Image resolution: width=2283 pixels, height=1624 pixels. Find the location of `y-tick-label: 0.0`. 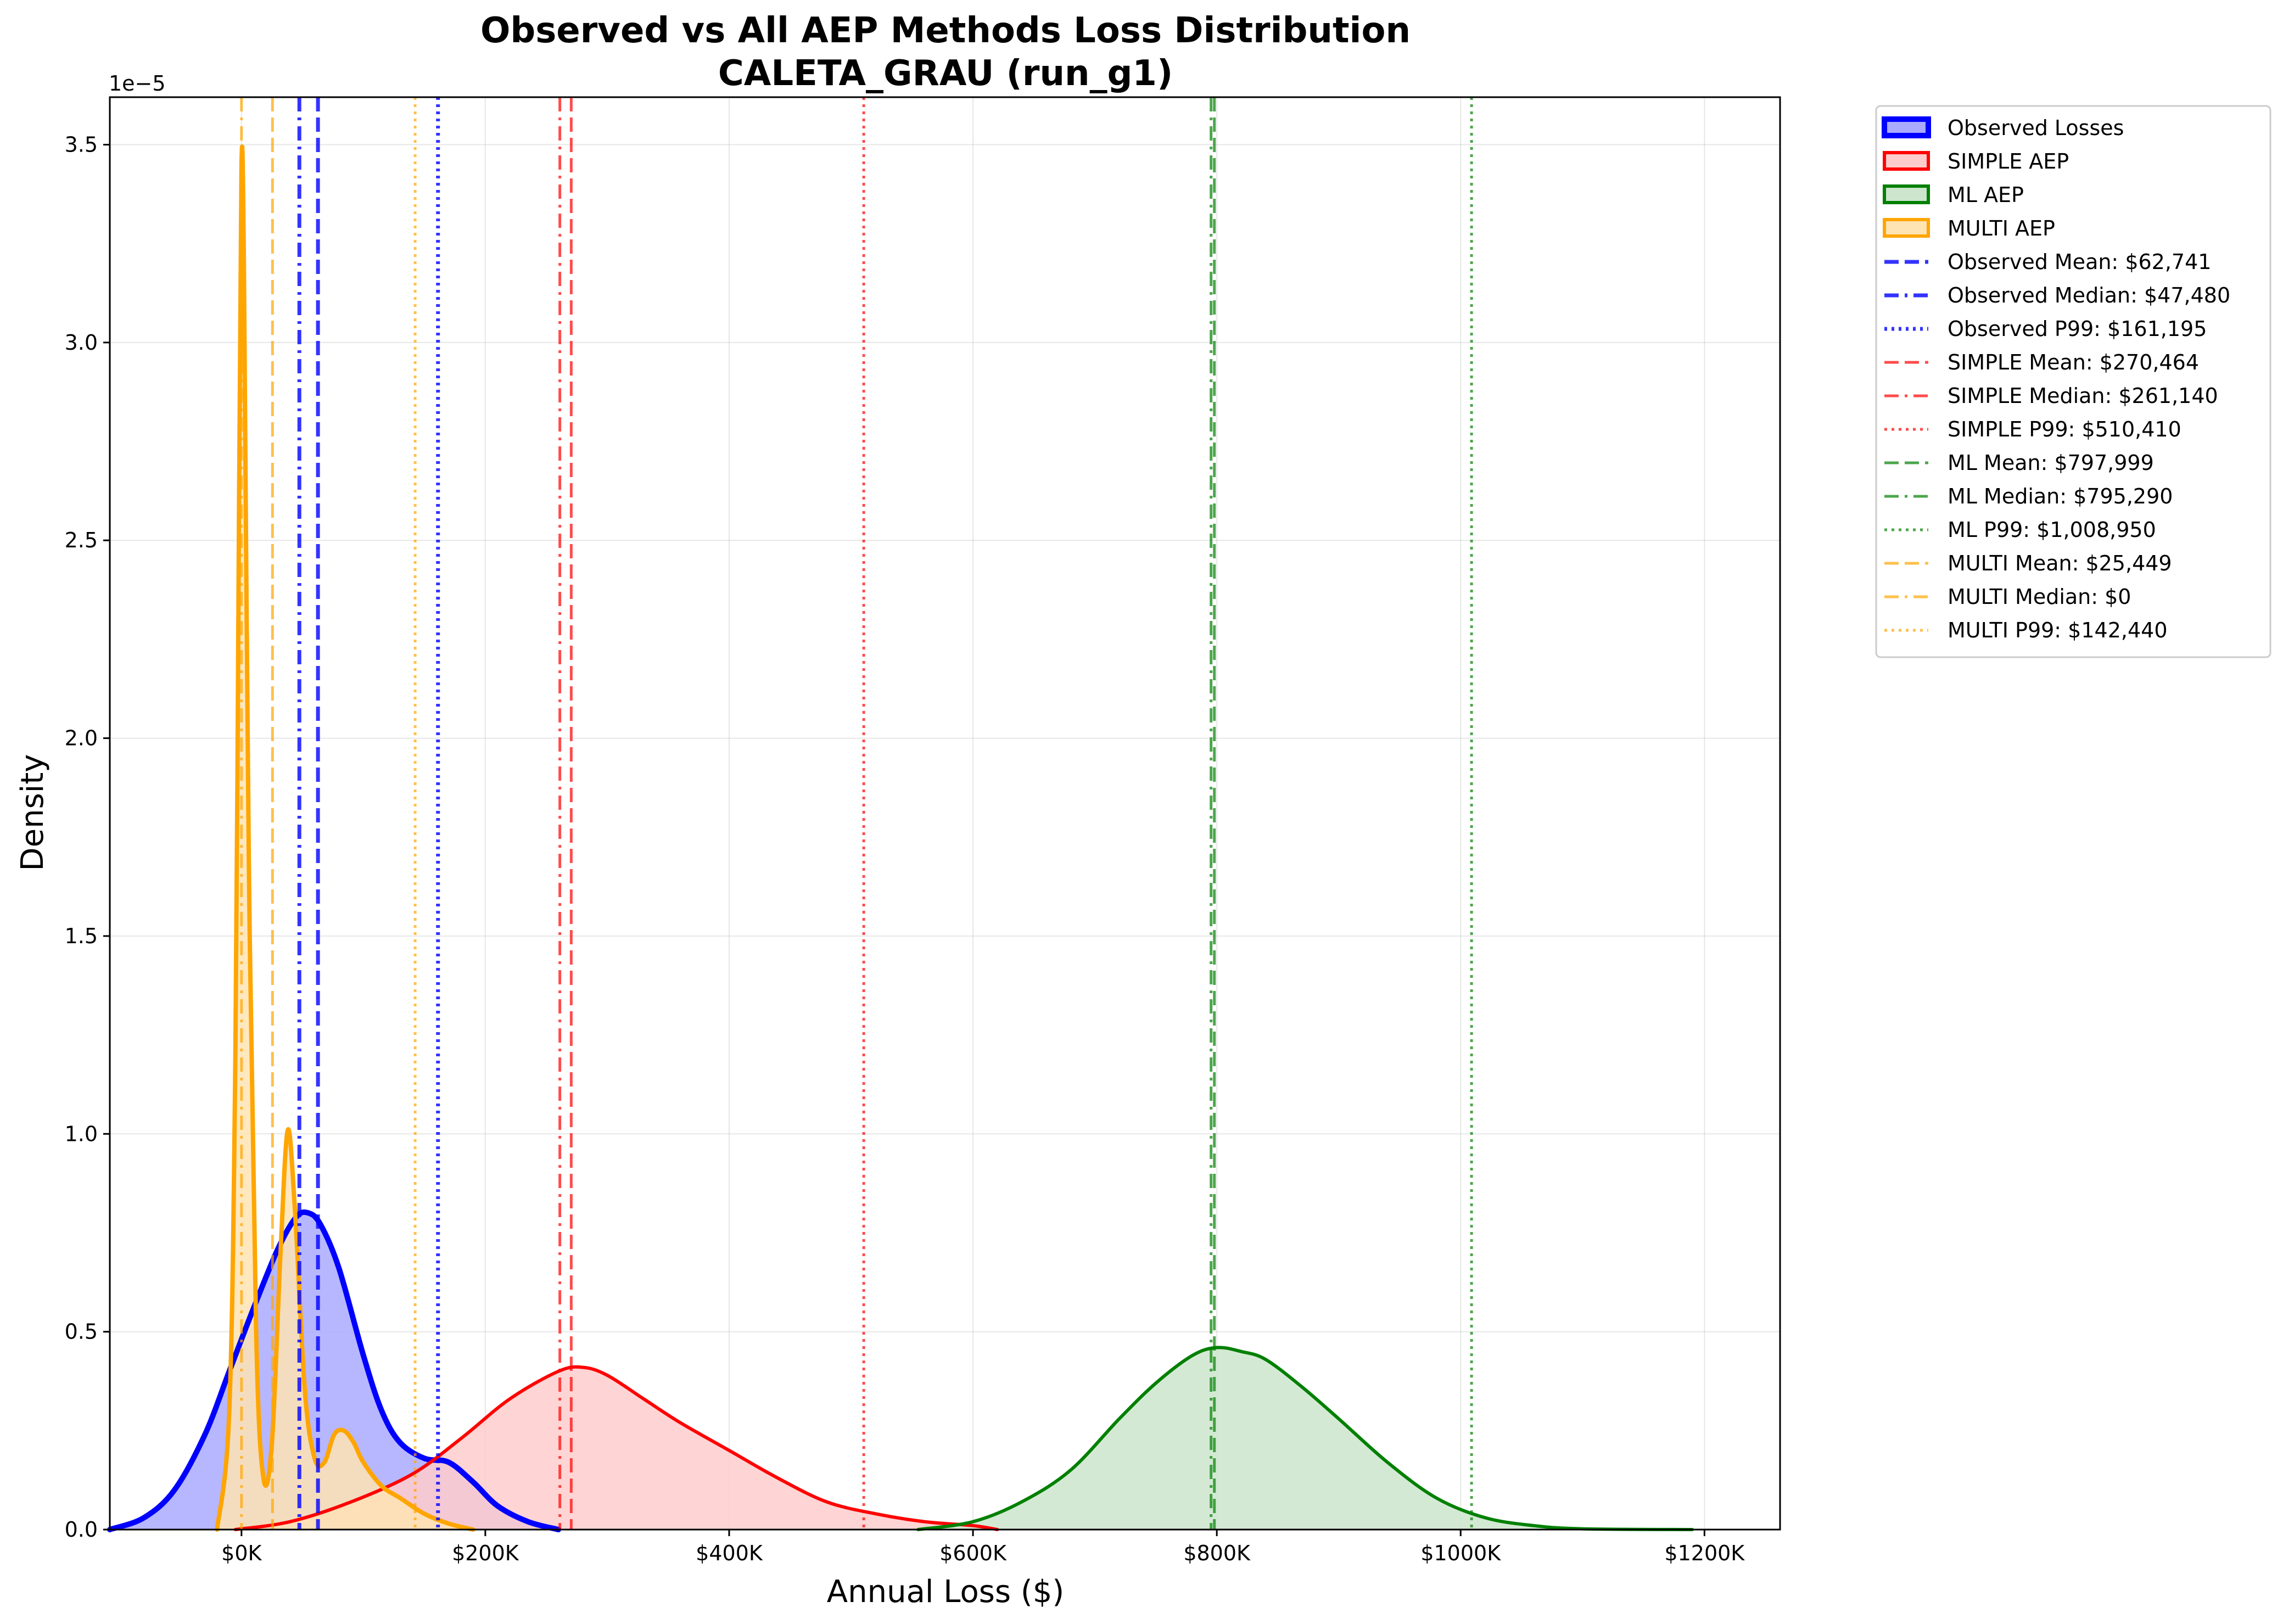

y-tick-label: 0.0 is located at coordinates (81, 1530).